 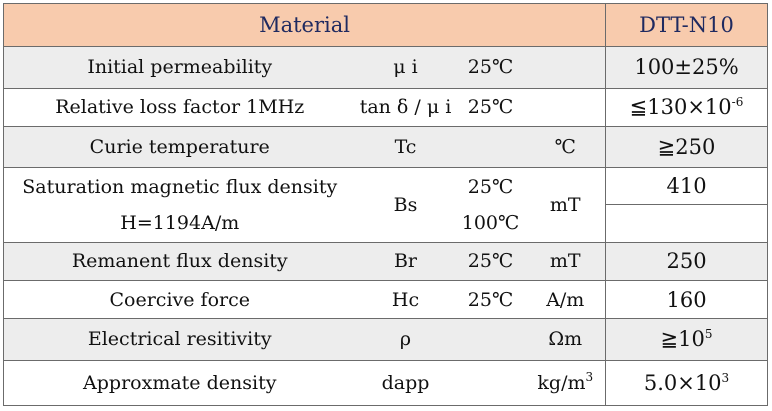 What do you see at coordinates (561, 382) in the screenshot?
I see `unit-base: kg/m` at bounding box center [561, 382].